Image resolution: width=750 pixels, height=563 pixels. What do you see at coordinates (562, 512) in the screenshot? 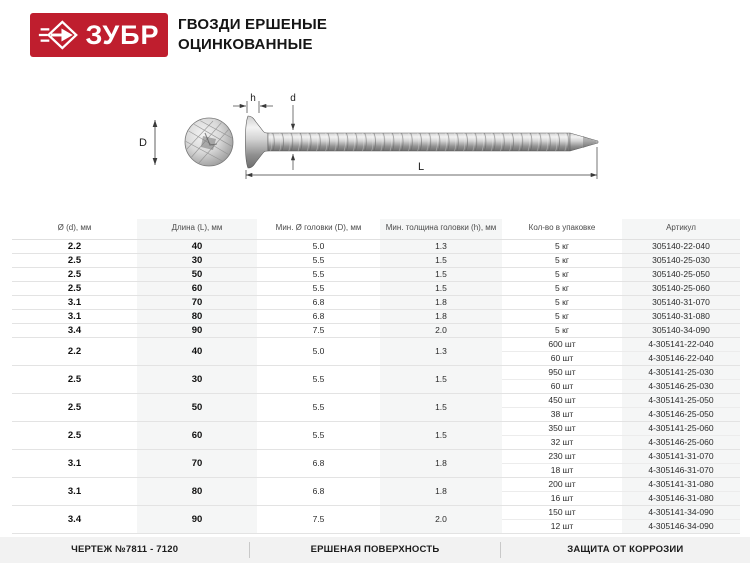
I see `cell-pack-quantity: 150 шт` at bounding box center [562, 512].